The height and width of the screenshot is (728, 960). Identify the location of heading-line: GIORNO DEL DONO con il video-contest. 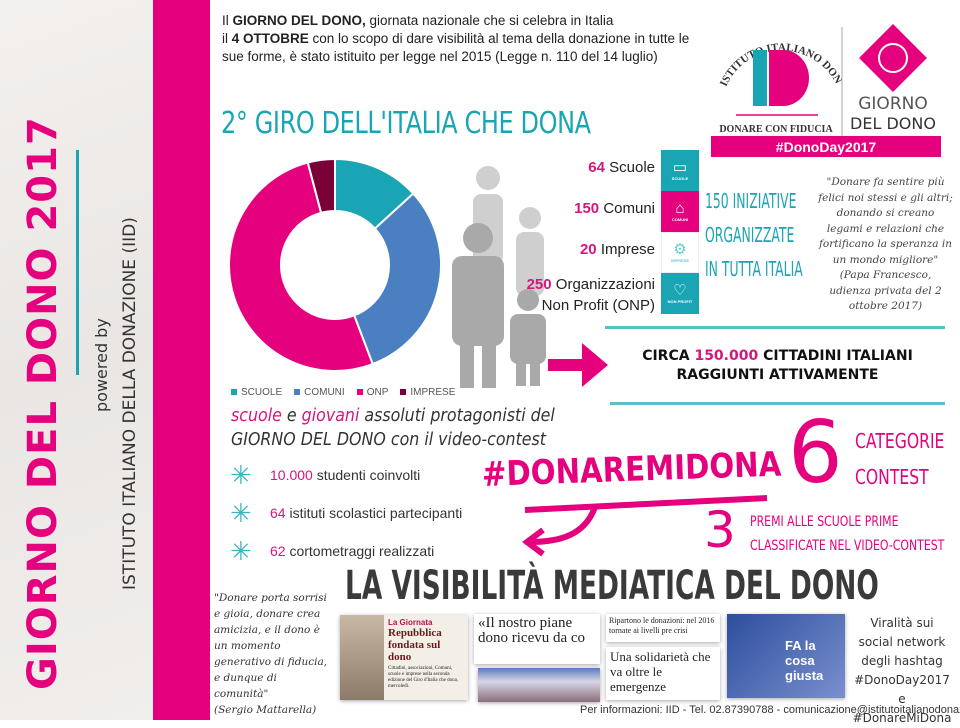
(389, 439).